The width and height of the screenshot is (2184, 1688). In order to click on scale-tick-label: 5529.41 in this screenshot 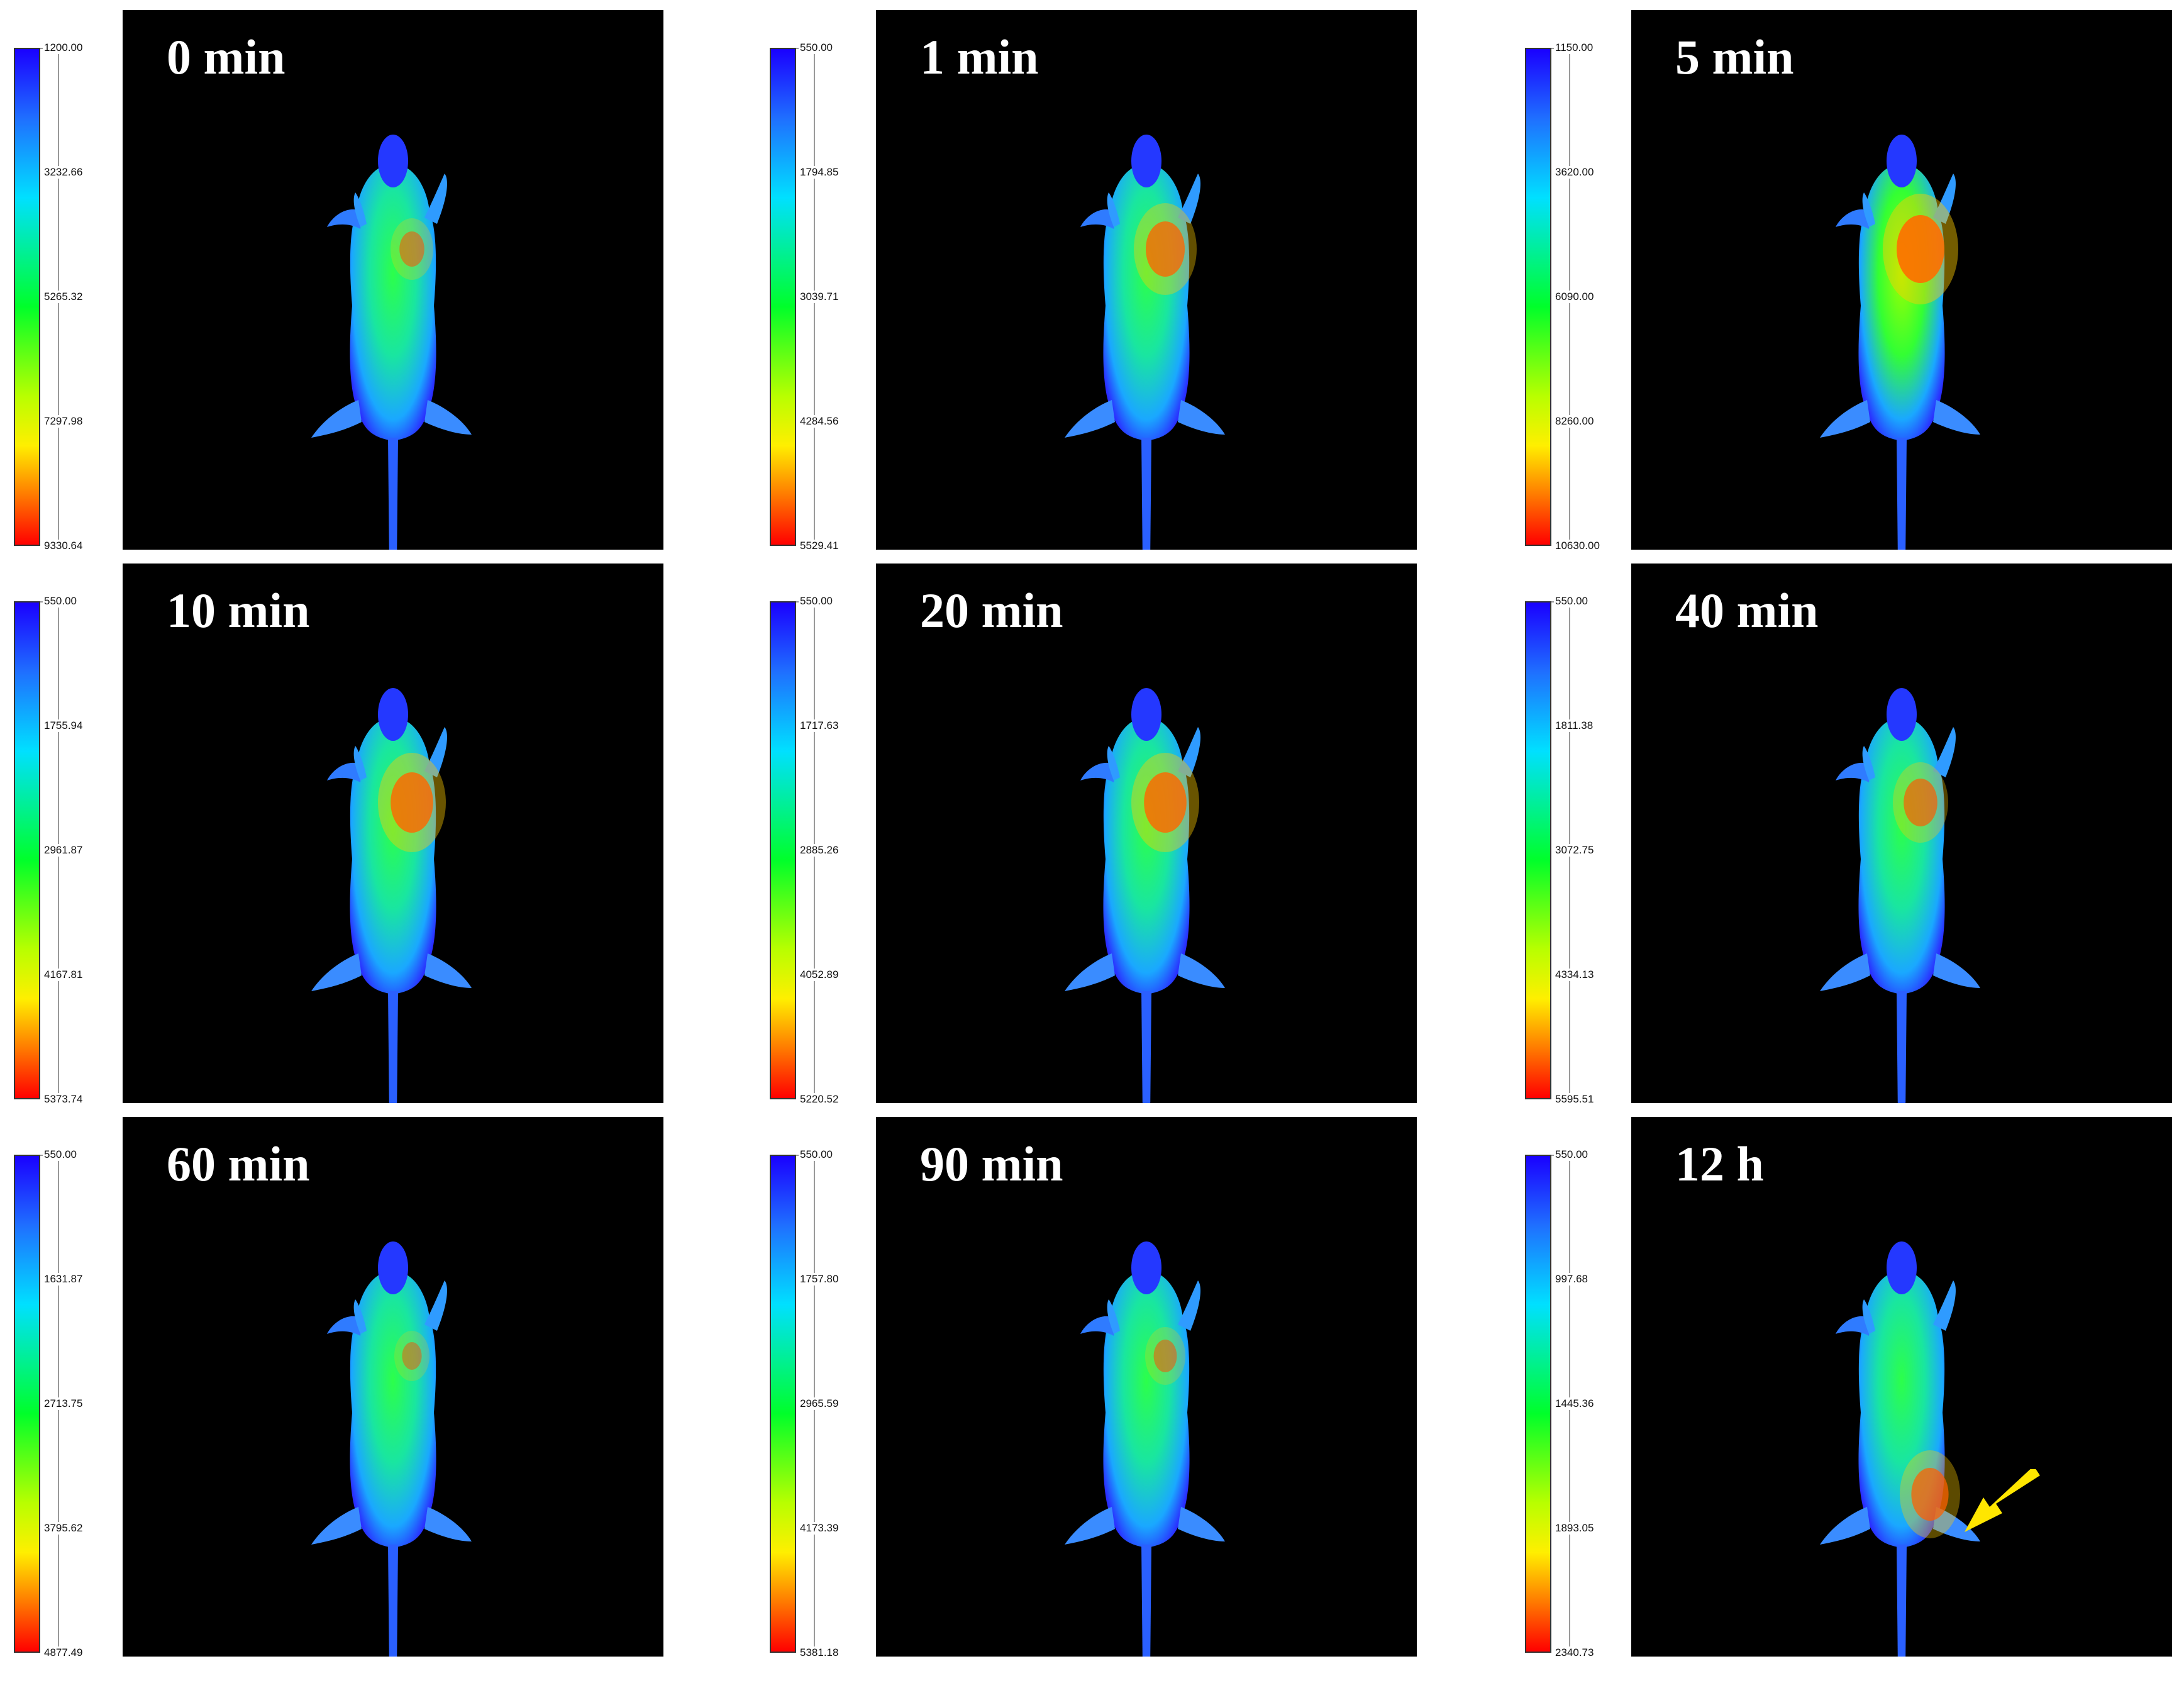, I will do `click(819, 546)`.